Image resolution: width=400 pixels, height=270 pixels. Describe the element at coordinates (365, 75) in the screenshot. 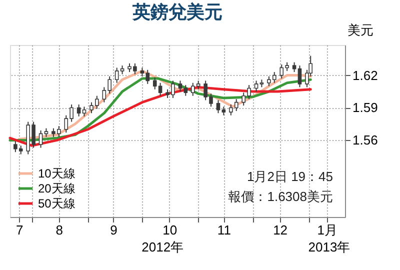

I see `y-tick-label: 1.62` at that location.